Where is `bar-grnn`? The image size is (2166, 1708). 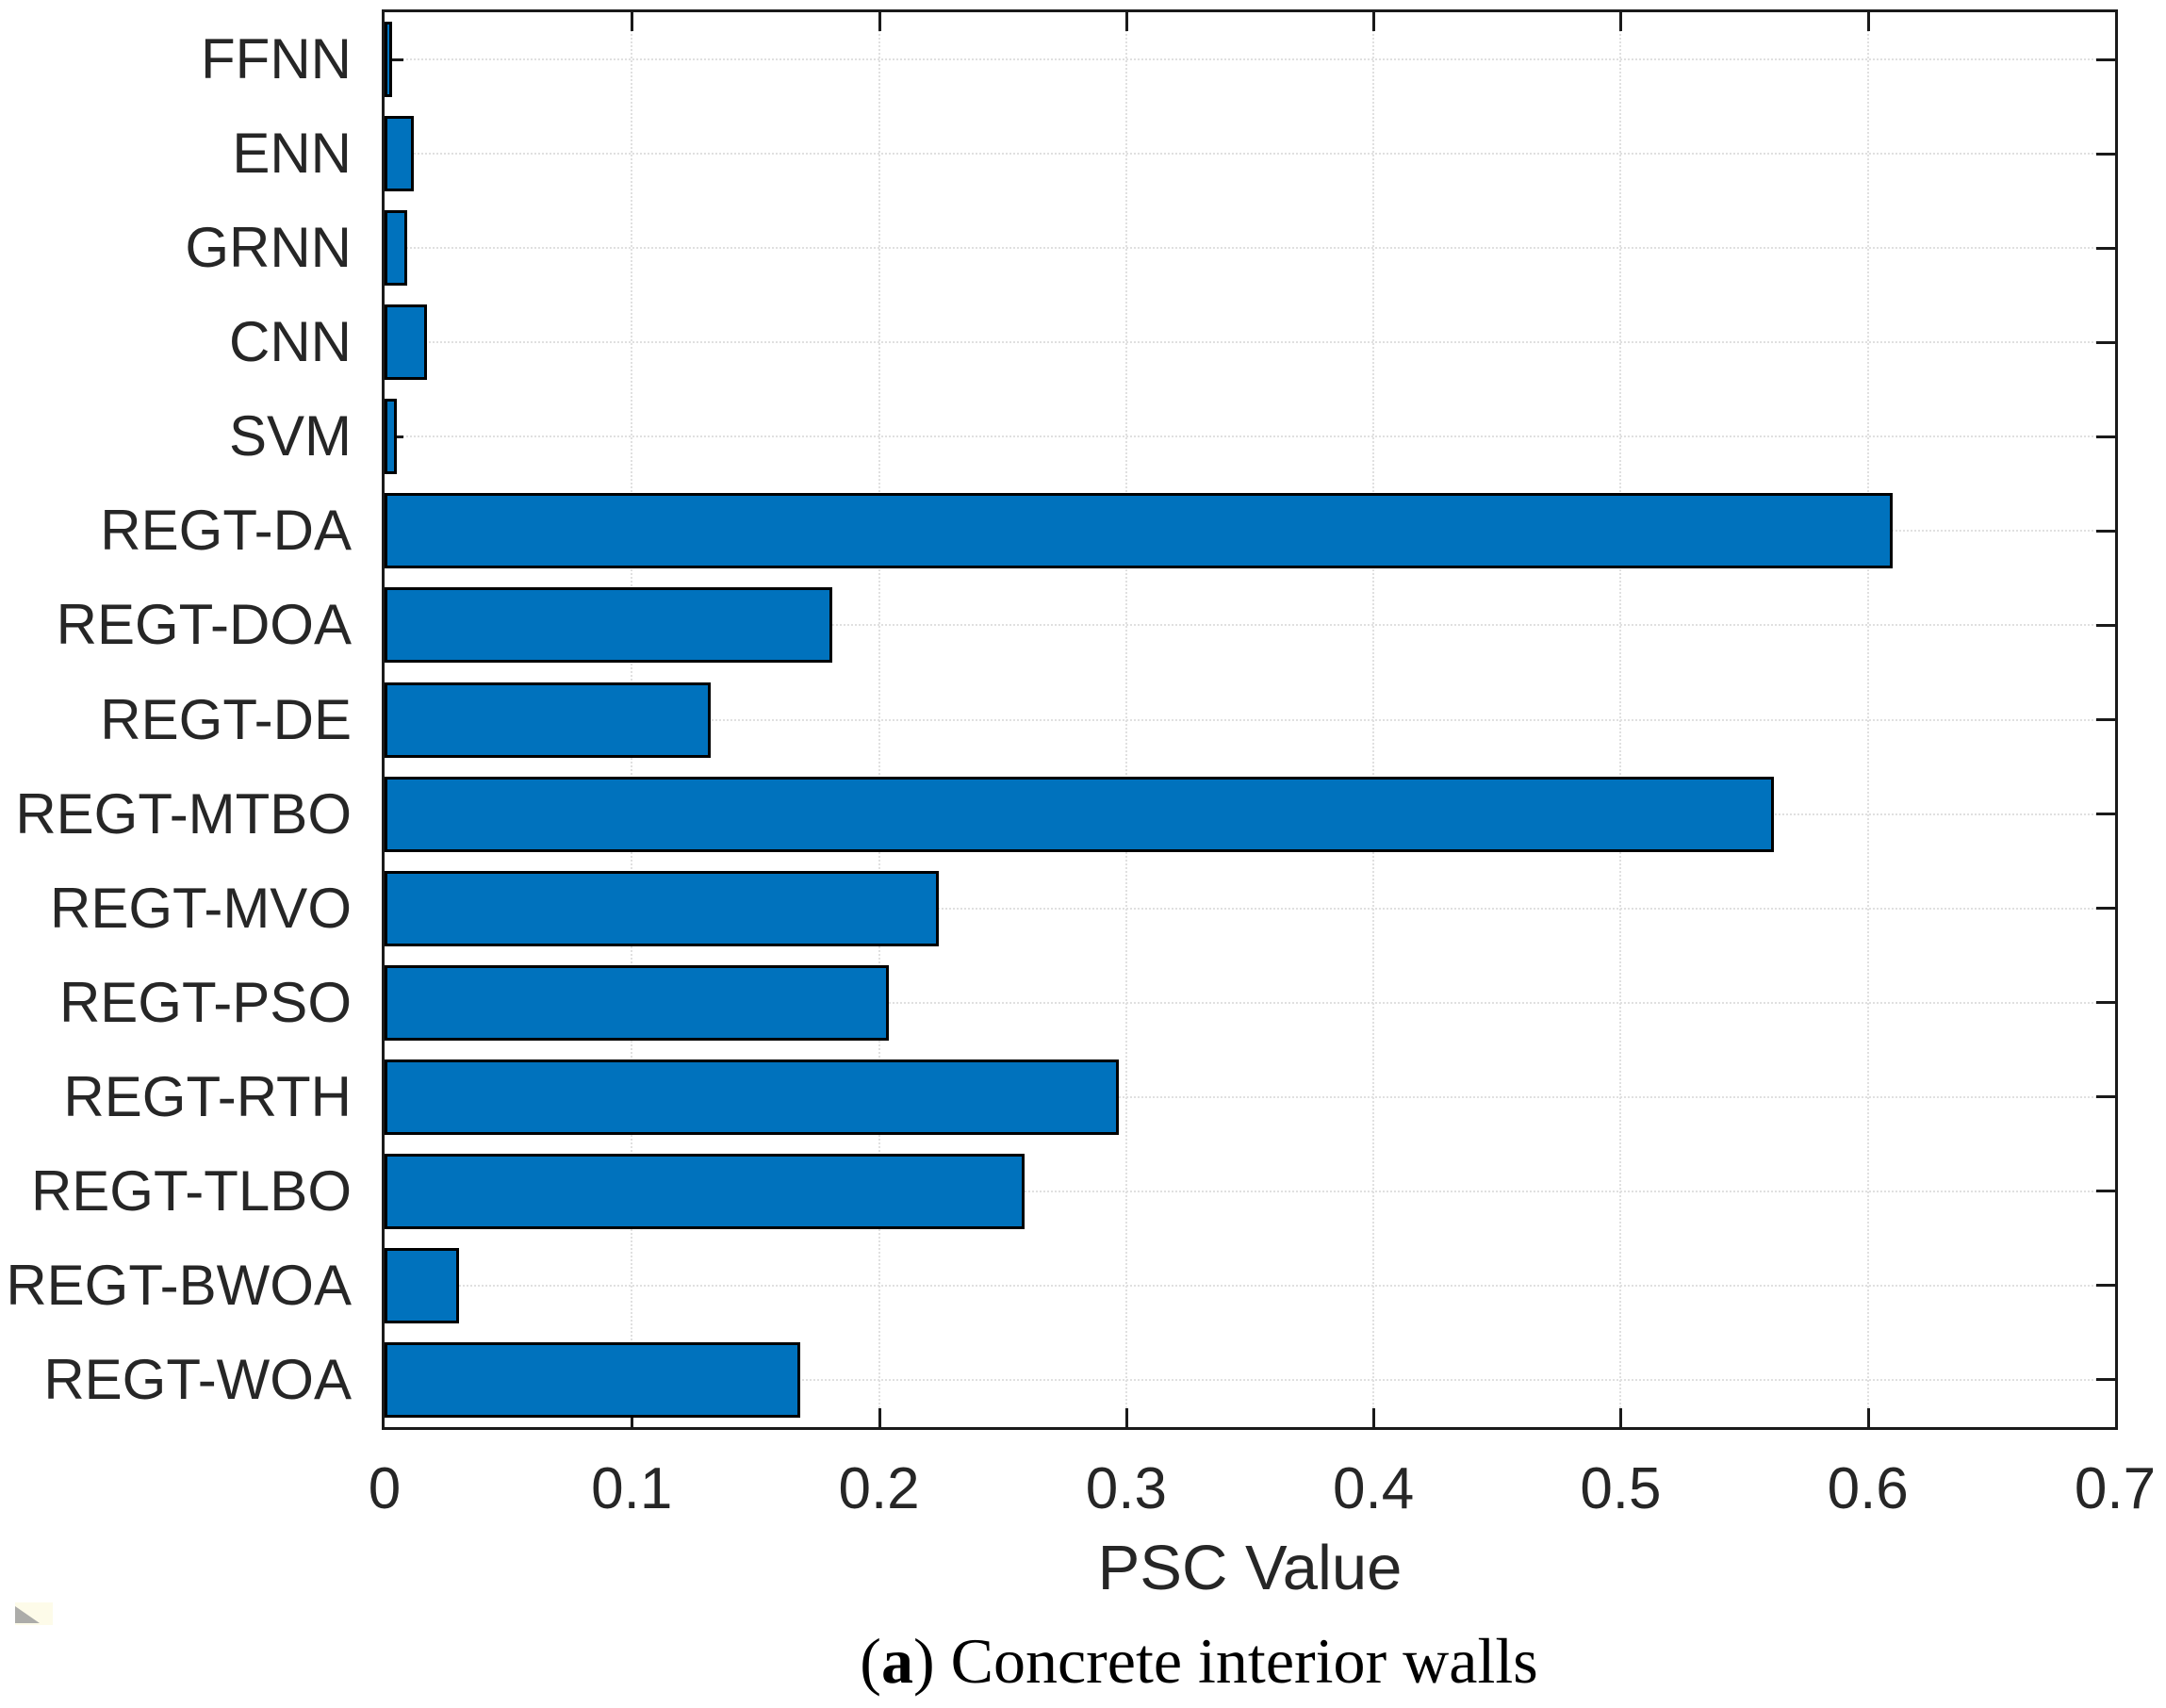 bar-grnn is located at coordinates (396, 249).